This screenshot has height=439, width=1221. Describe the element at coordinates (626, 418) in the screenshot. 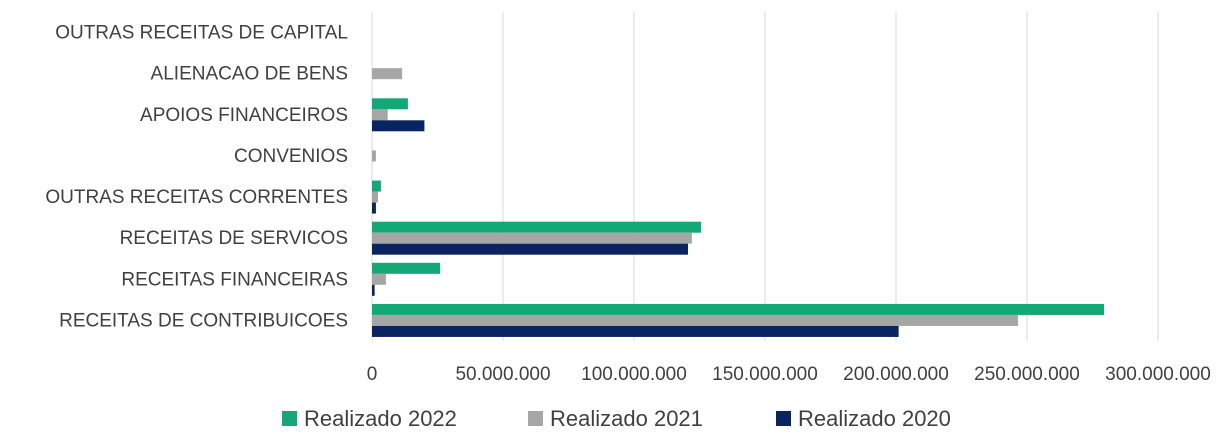

I see `legend-label: Realizado 2021` at that location.